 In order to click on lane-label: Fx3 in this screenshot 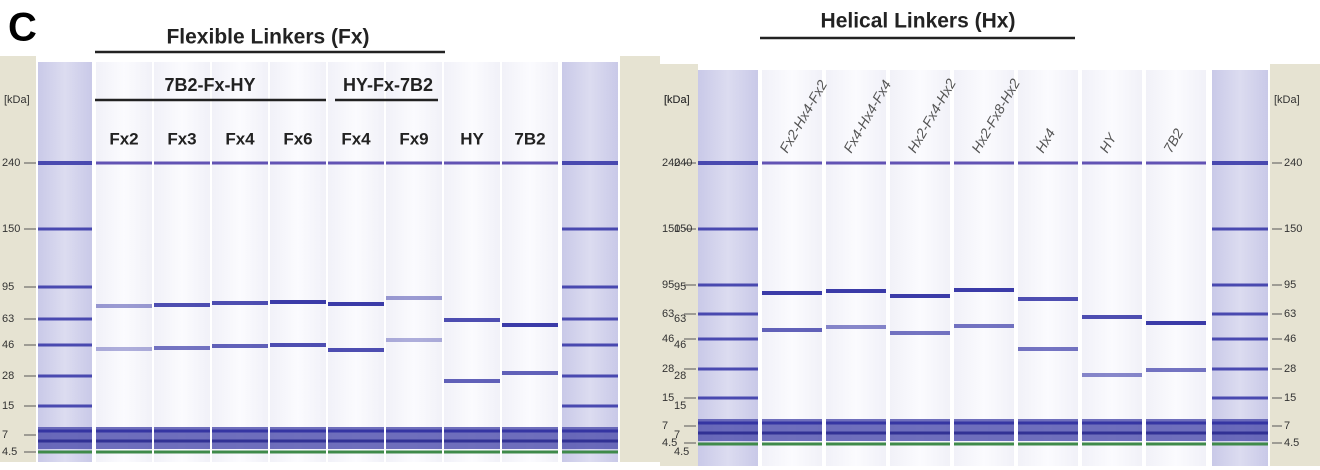, I will do `click(181, 138)`.